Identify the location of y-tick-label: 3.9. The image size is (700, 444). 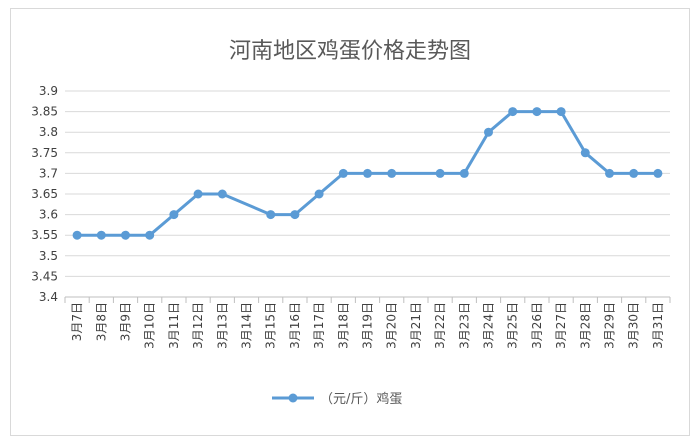
(48, 91).